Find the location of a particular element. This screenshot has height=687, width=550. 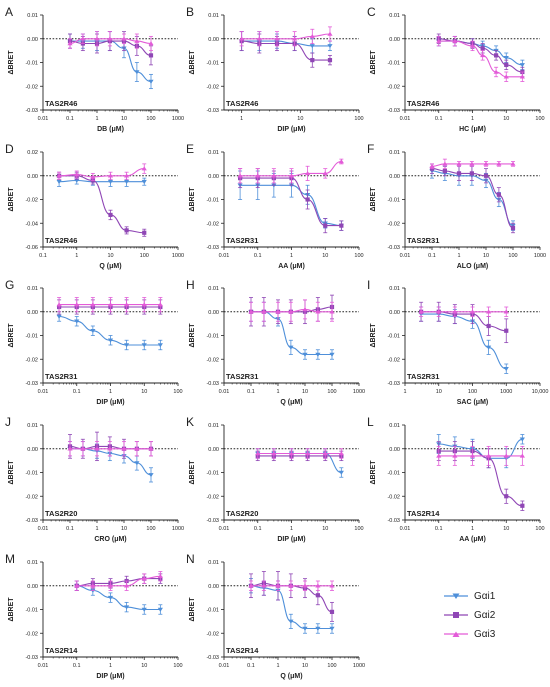

x-tick-label-e-4: 100 is located at coordinates (358, 256).